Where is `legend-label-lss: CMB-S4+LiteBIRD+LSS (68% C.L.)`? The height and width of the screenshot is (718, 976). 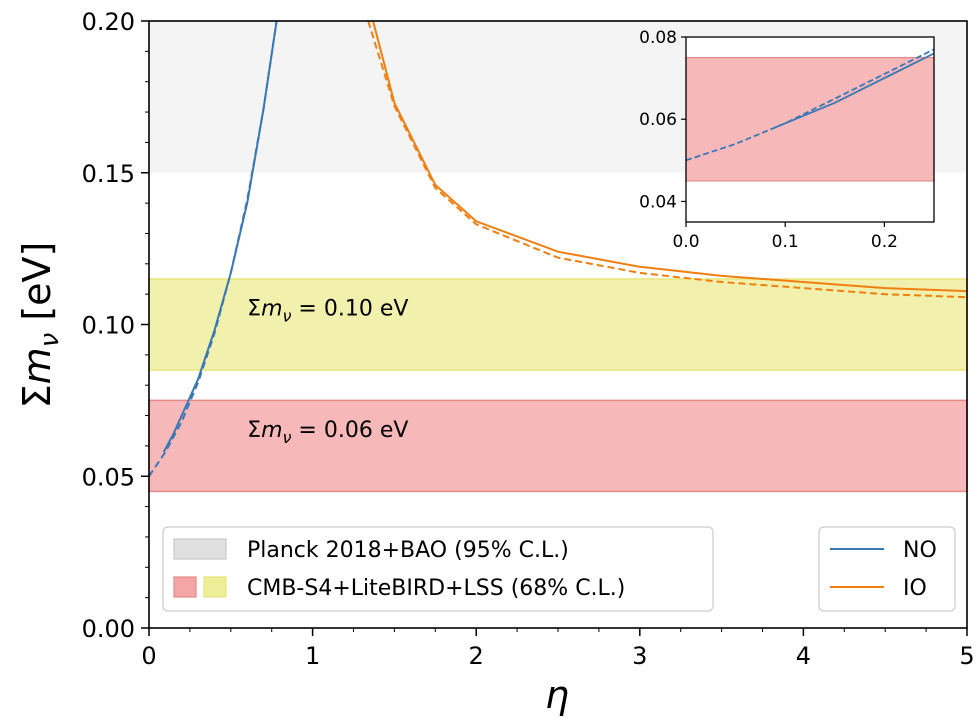 legend-label-lss: CMB-S4+LiteBIRD+LSS (68% C.L.) is located at coordinates (436, 588).